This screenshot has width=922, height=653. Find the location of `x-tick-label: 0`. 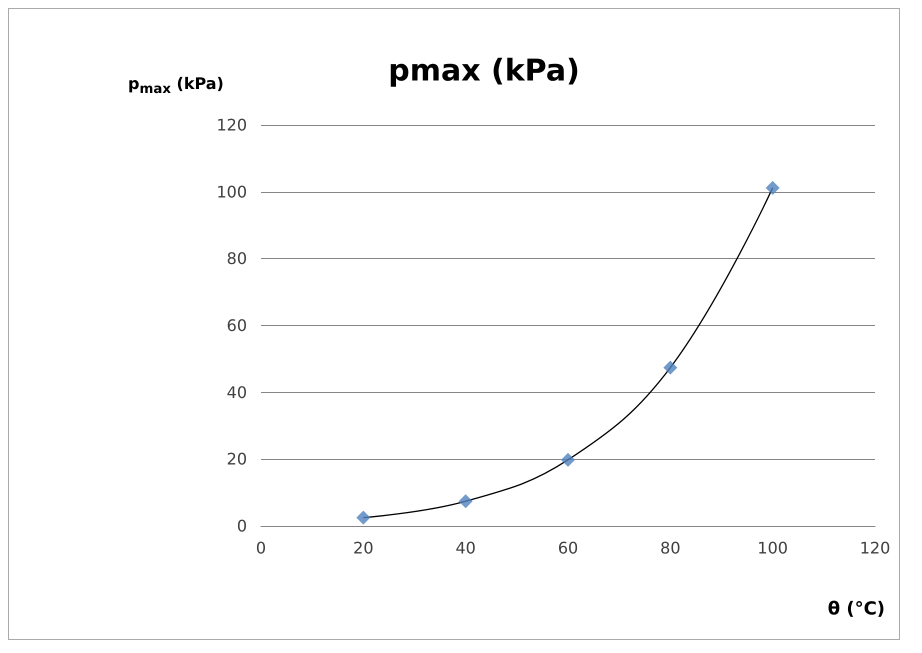

x-tick-label: 0 is located at coordinates (261, 548).